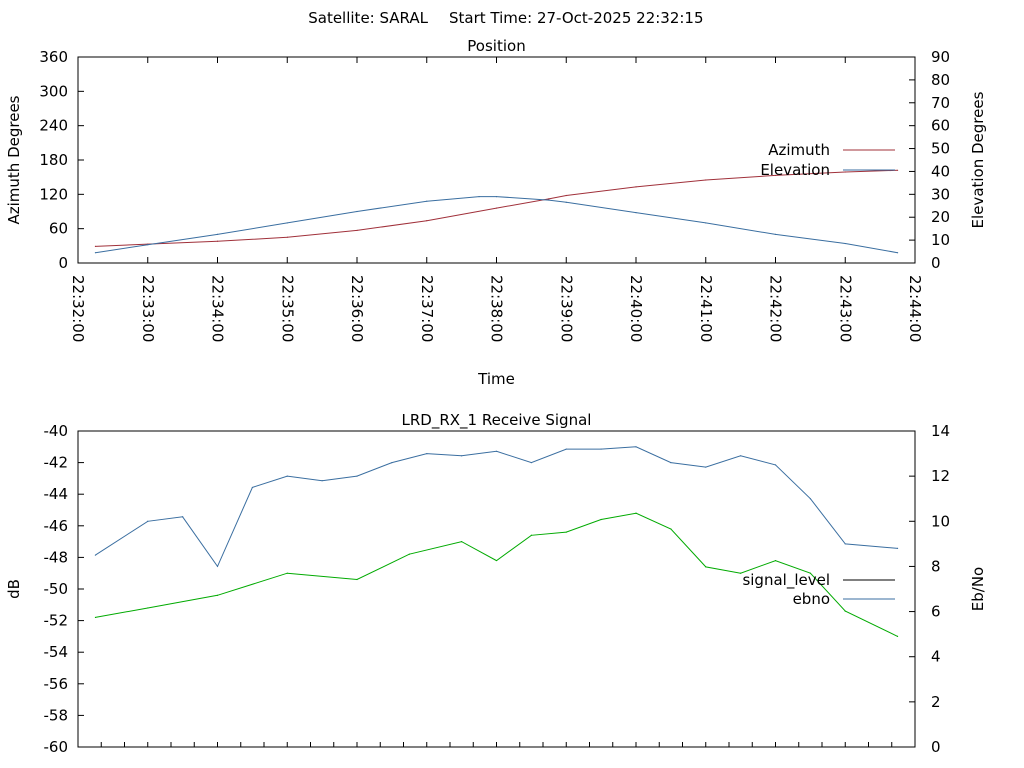 This screenshot has height=768, width=1024. I want to click on signal-y-tick-label: -40, so click(56, 431).